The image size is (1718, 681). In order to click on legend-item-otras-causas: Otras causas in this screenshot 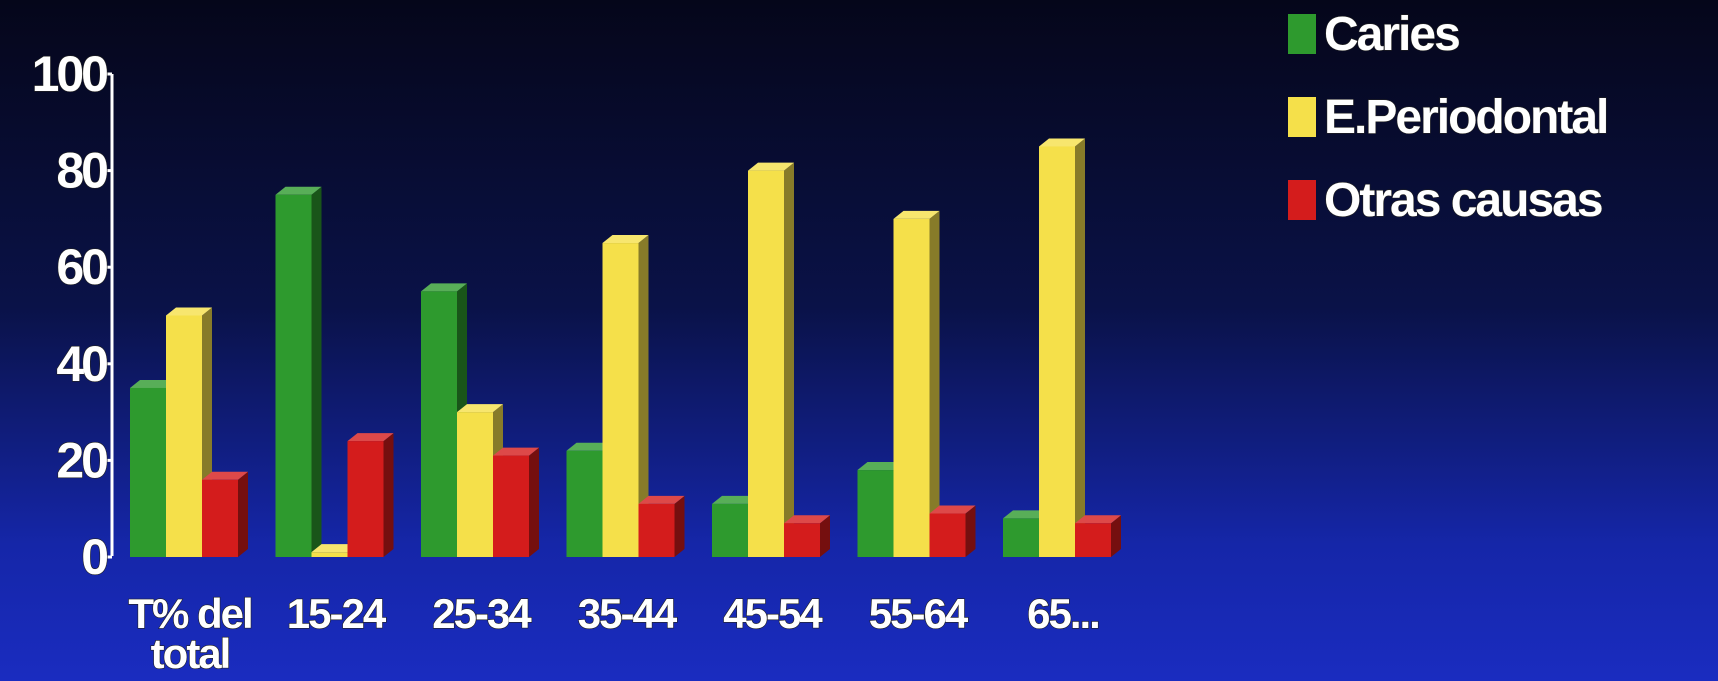, I will do `click(1446, 200)`.